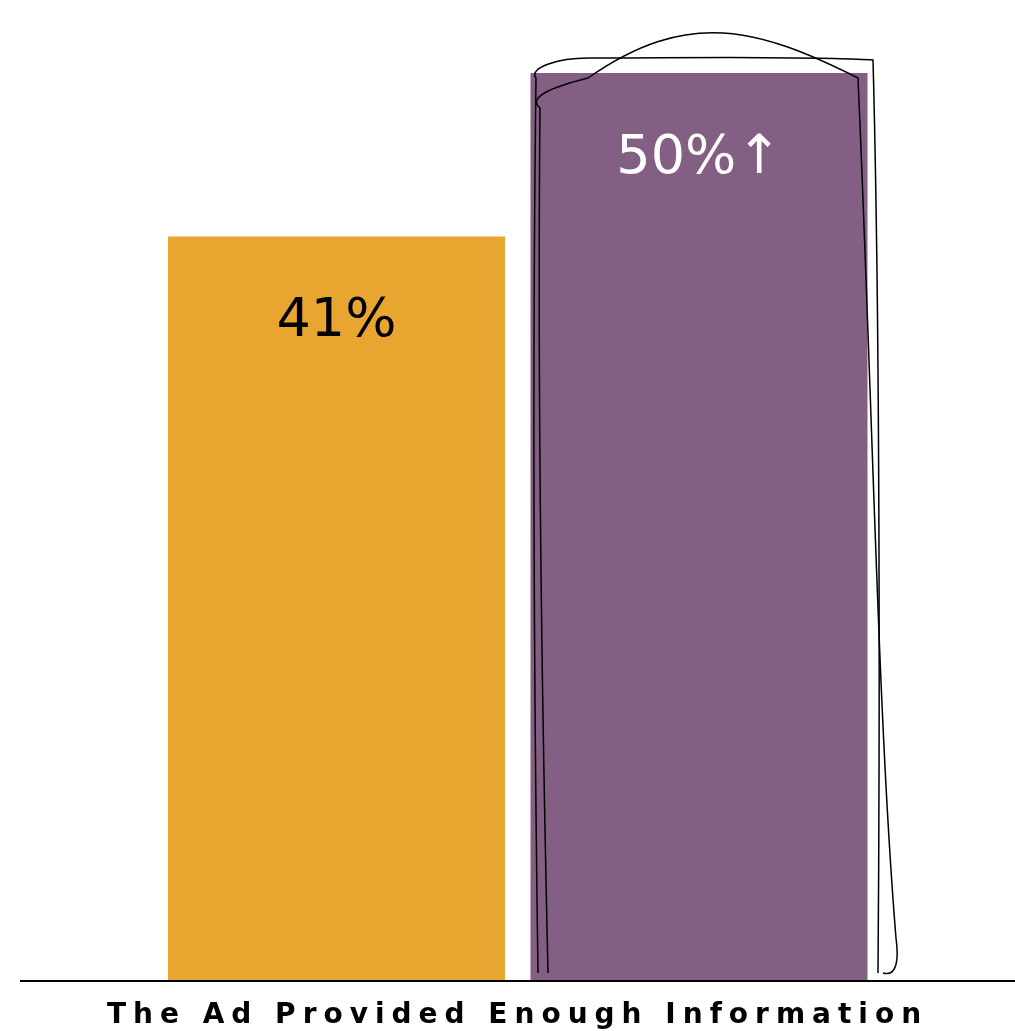 The image size is (1015, 1031). Describe the element at coordinates (517, 1013) in the screenshot. I see `x-axis-title: The Ad Provided Enough Information` at that location.